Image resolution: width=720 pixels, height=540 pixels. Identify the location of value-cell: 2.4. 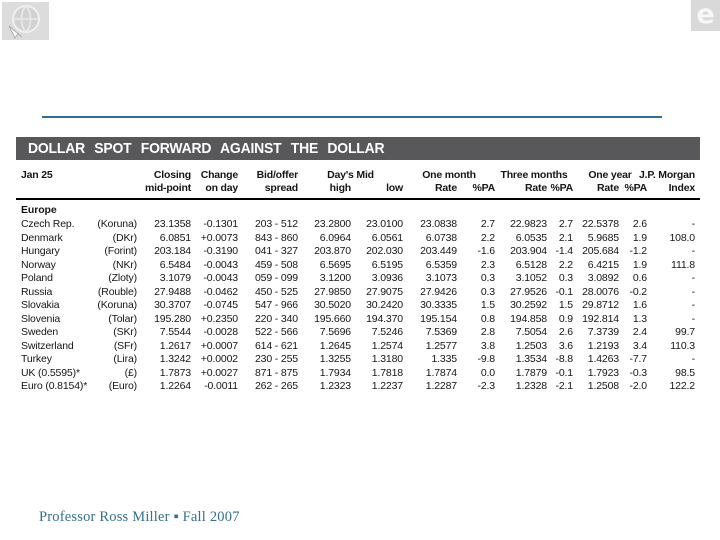
(639, 332).